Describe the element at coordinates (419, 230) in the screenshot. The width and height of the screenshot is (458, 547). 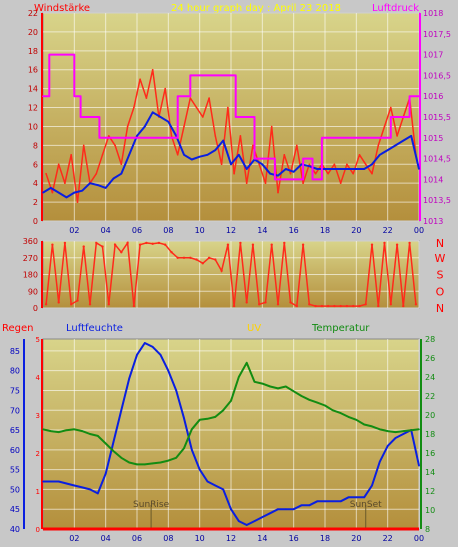
I see `panel1-x-tick: 00` at that location.